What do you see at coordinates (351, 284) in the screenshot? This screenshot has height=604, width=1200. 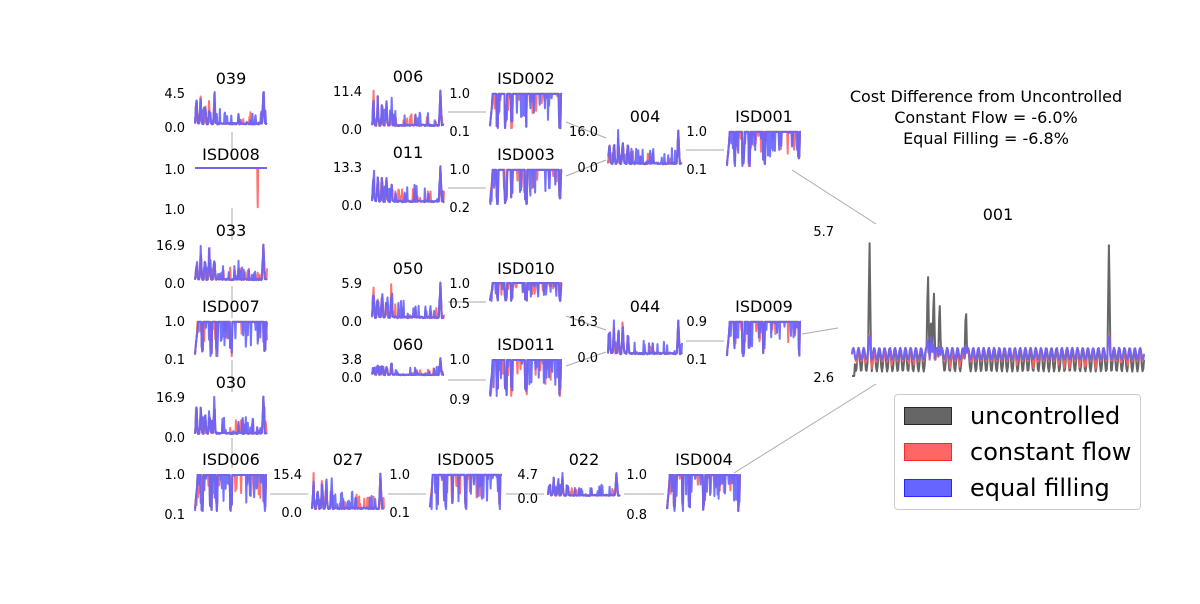 I see `ymax-label: 5.9` at bounding box center [351, 284].